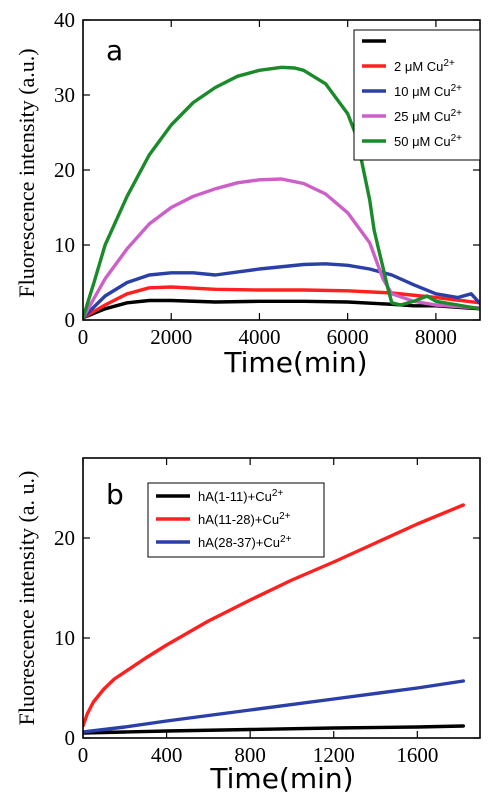 This screenshot has width=488, height=804. Describe the element at coordinates (167, 755) in the screenshot. I see `panel-b-x-tick-label: 400` at that location.